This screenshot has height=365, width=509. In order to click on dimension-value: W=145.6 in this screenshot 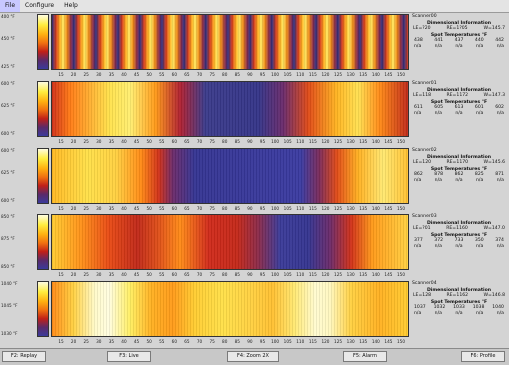, I will do `click(494, 163)`.